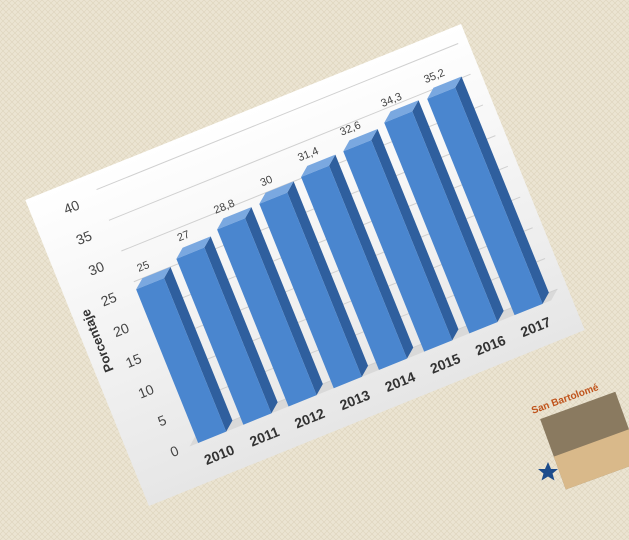 The image size is (629, 540). Describe the element at coordinates (591, 459) in the screenshot. I see `photo-dunes` at that location.